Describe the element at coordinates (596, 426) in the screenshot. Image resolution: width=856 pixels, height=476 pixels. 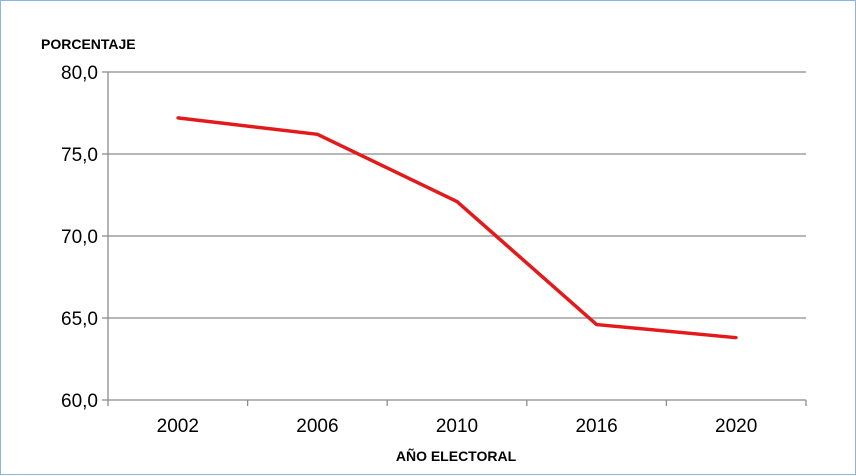
I see `x-tick-label-2016: 2016` at that location.